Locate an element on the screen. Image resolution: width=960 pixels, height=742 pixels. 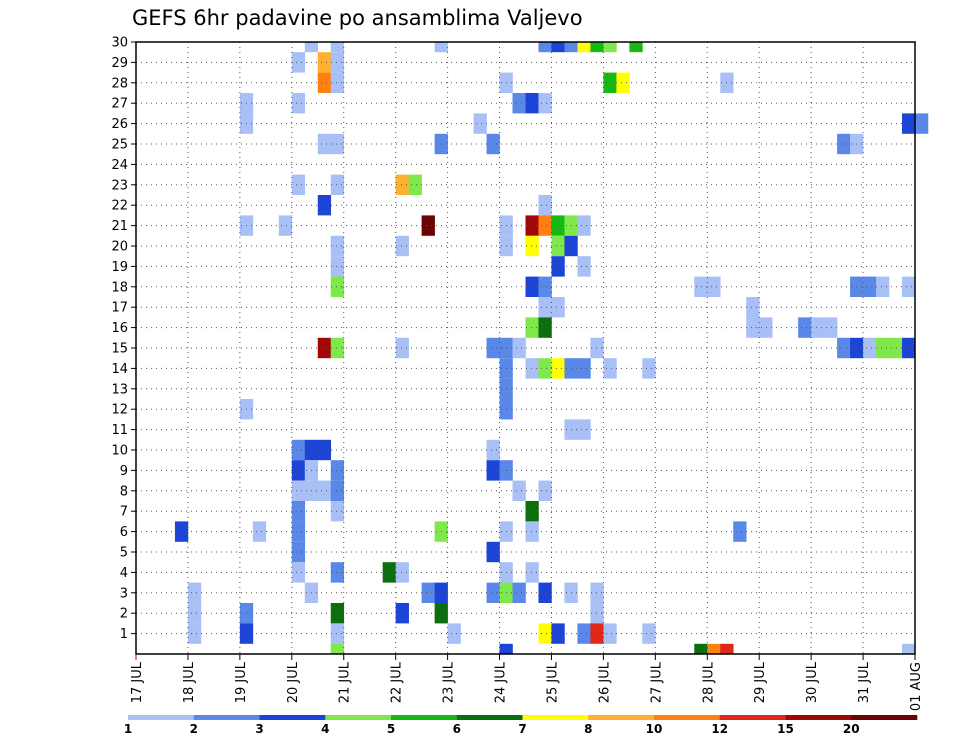
y-tick-label: 17 is located at coordinates (119, 308).